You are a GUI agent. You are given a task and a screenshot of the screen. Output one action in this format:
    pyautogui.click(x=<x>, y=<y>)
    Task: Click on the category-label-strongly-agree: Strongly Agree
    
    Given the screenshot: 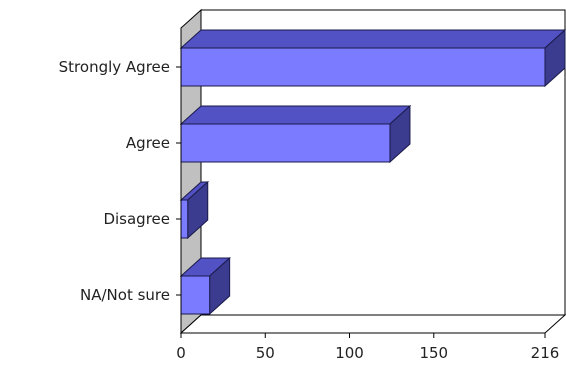 What is the action you would take?
    pyautogui.click(x=114, y=67)
    